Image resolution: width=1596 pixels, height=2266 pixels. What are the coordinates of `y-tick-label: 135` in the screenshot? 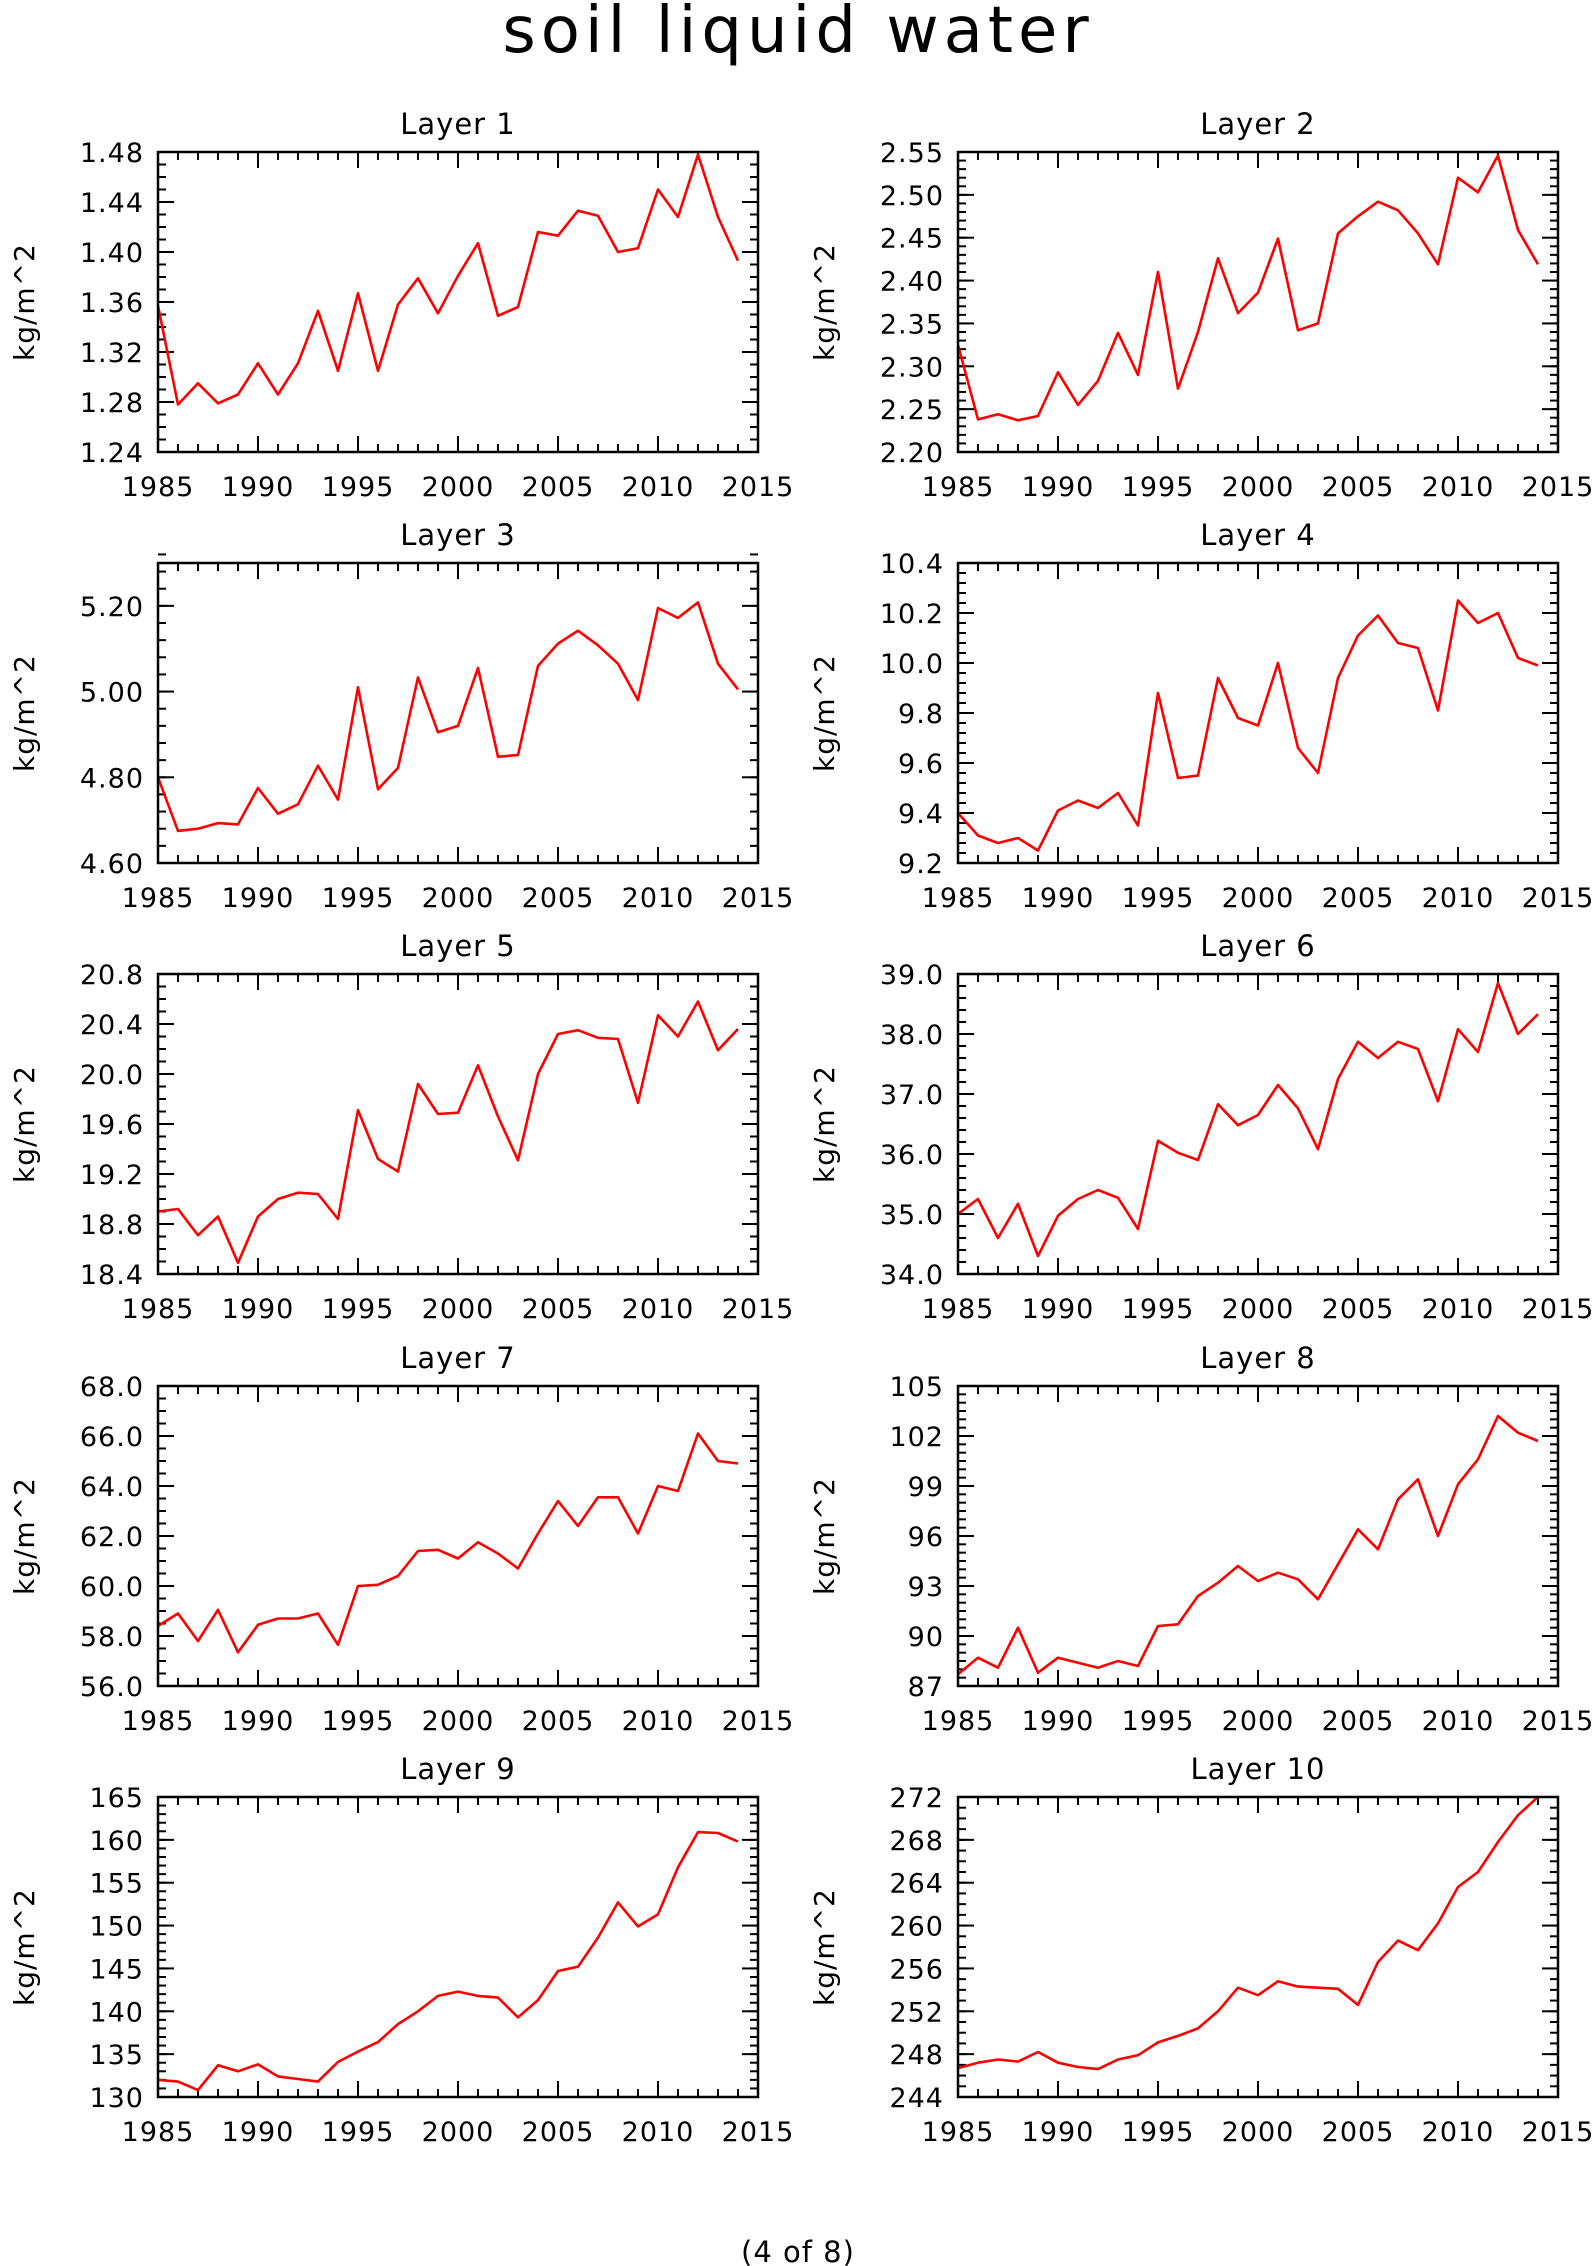 It's located at (116, 2055).